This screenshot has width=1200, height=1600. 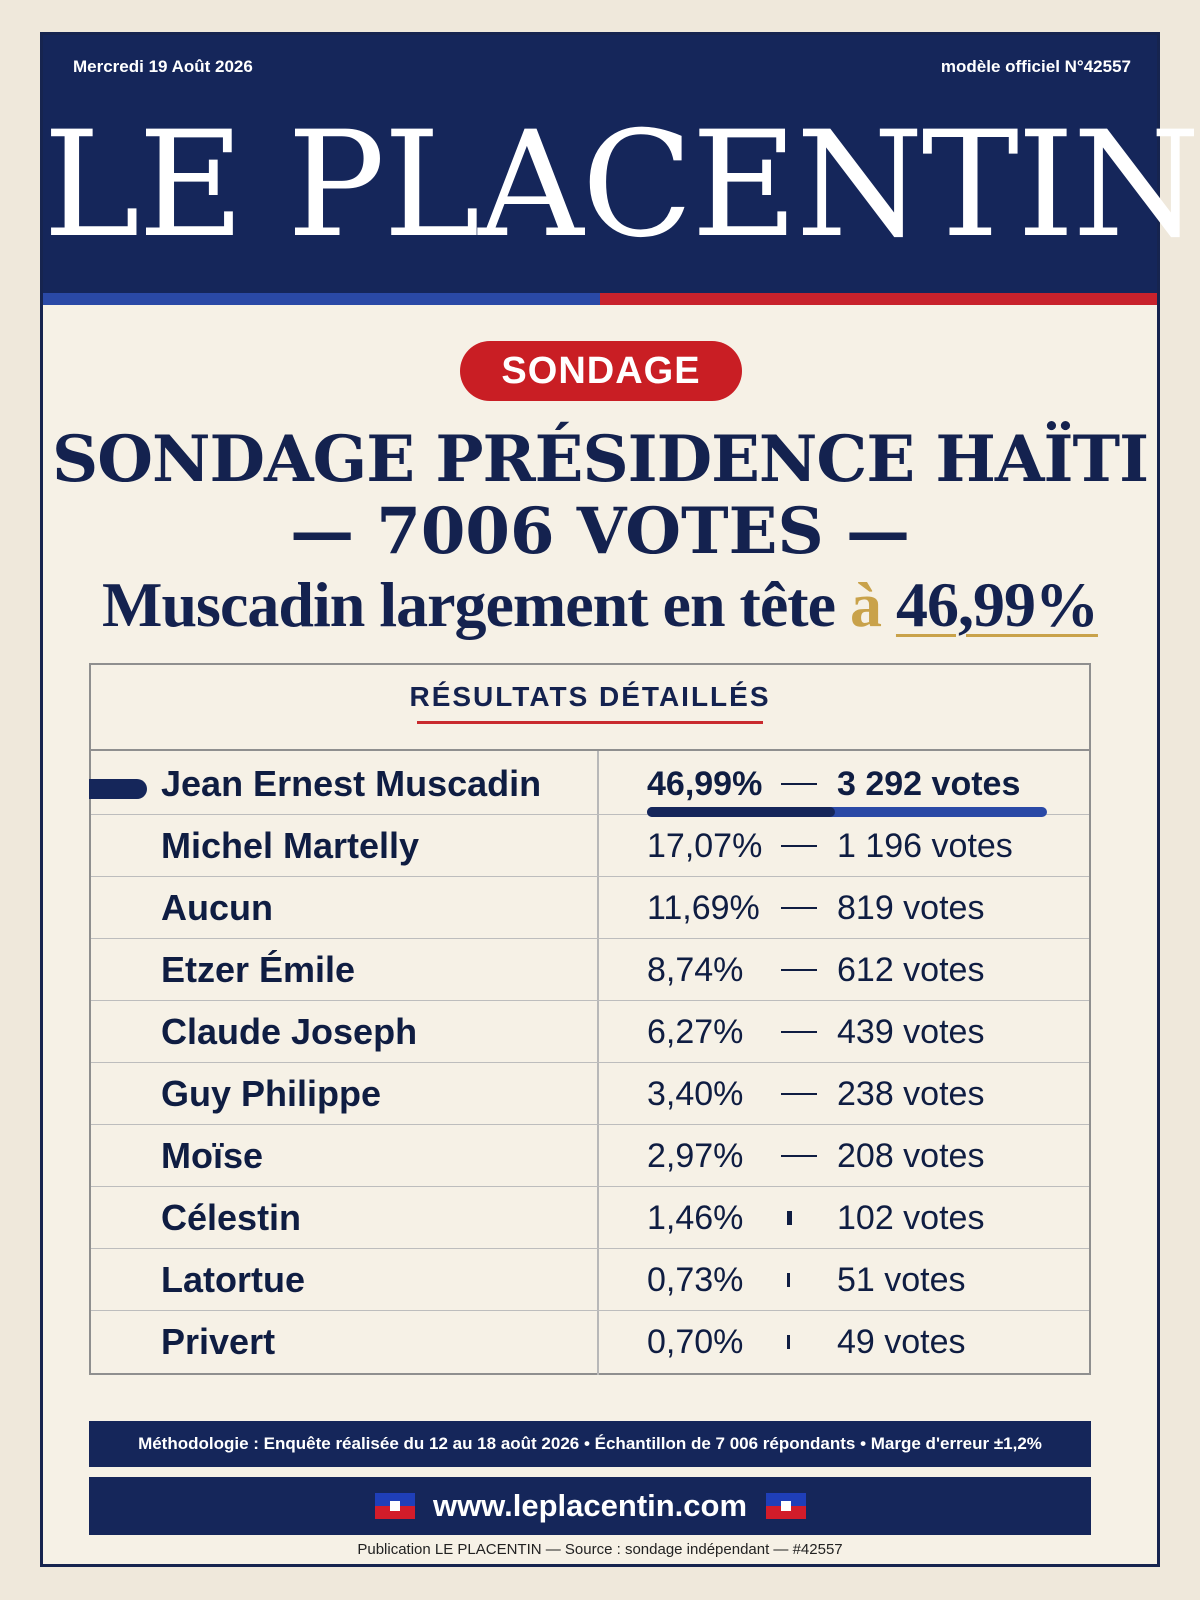 What do you see at coordinates (695, 1342) in the screenshot?
I see `candidate-percent: 0,70%` at bounding box center [695, 1342].